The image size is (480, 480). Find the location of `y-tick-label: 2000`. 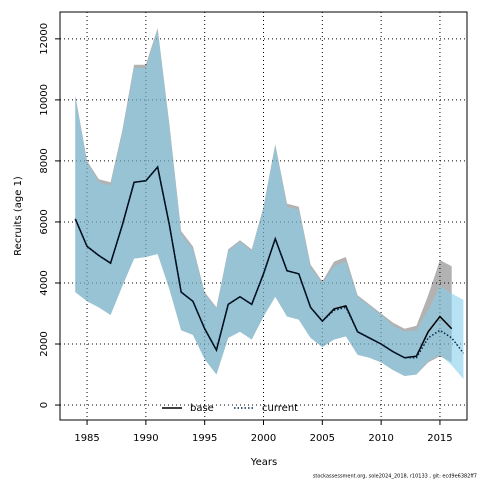

y-tick-label: 2000 is located at coordinates (44, 343).